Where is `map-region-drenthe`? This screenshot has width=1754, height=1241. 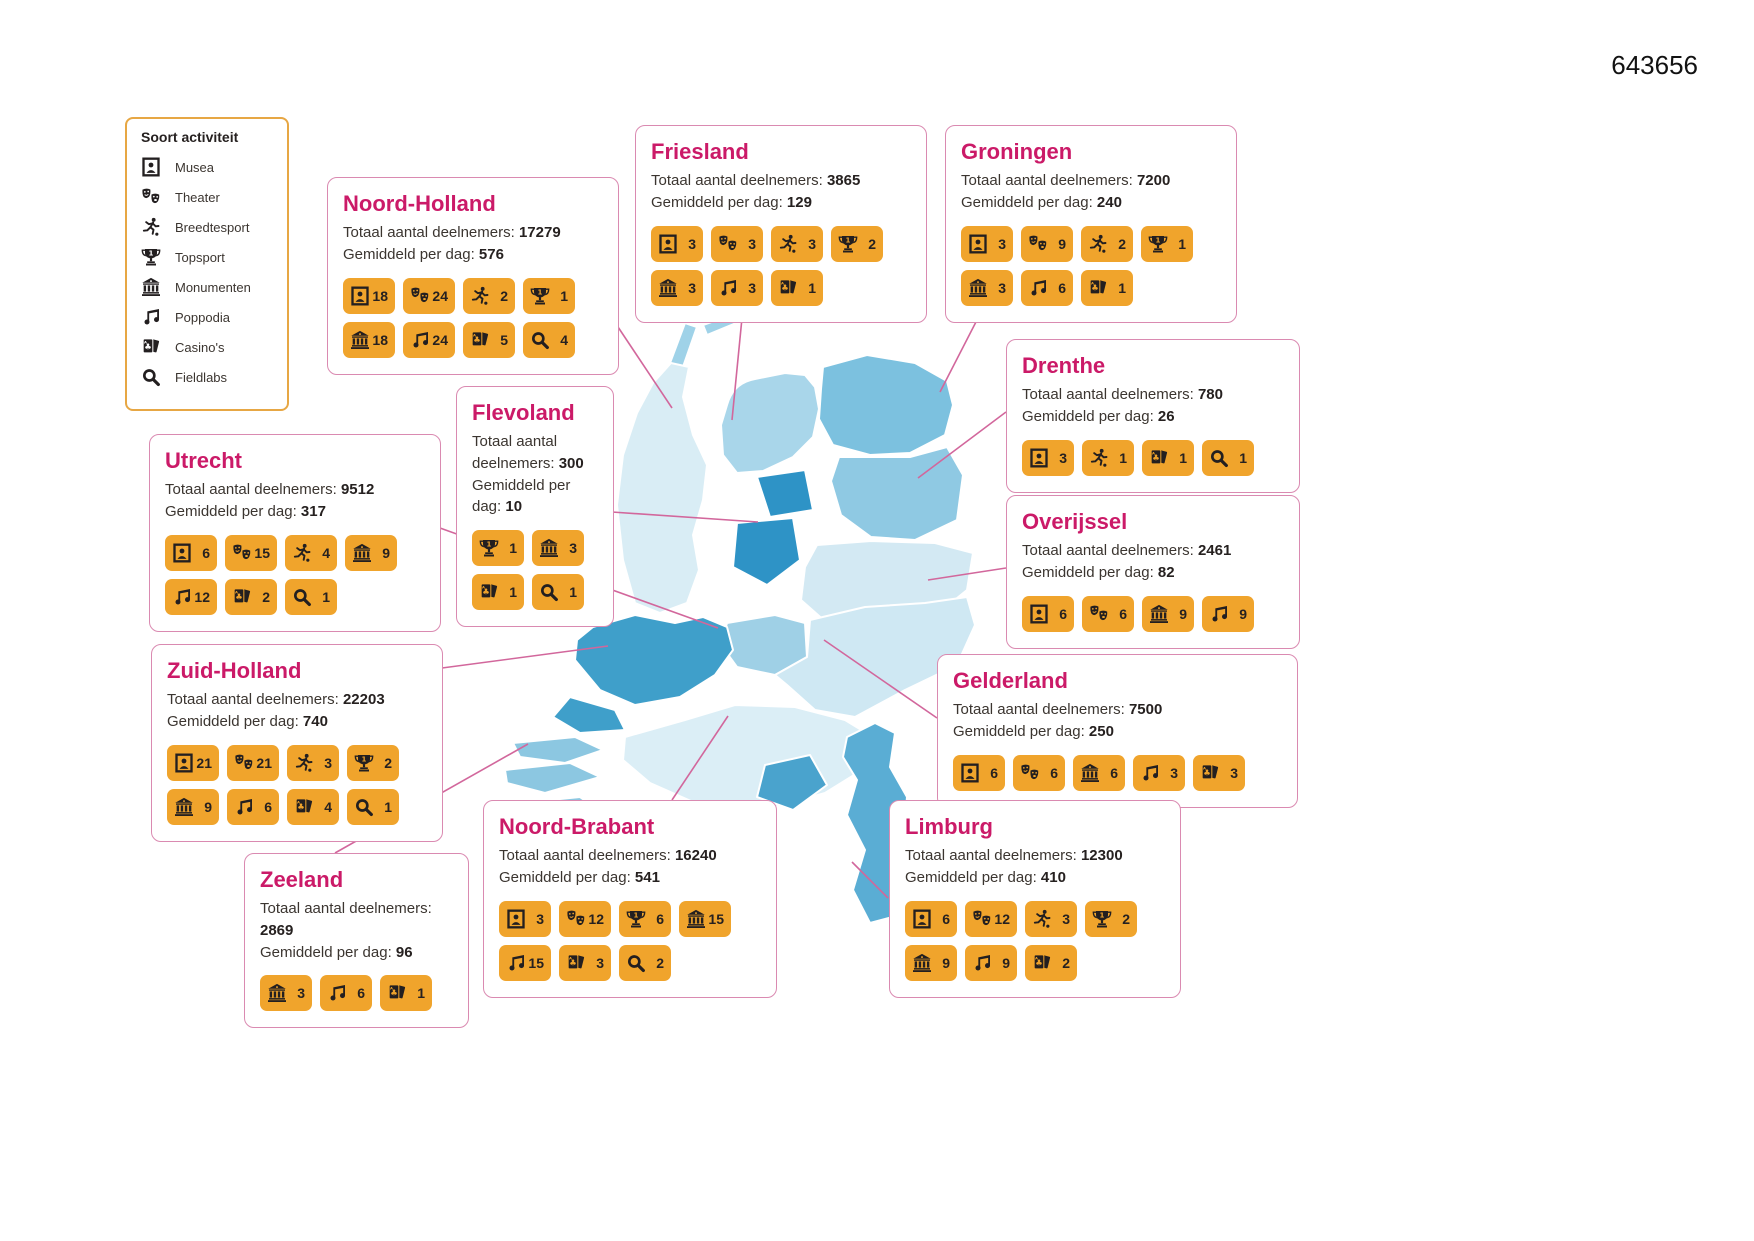 map-region-drenthe is located at coordinates (897, 493).